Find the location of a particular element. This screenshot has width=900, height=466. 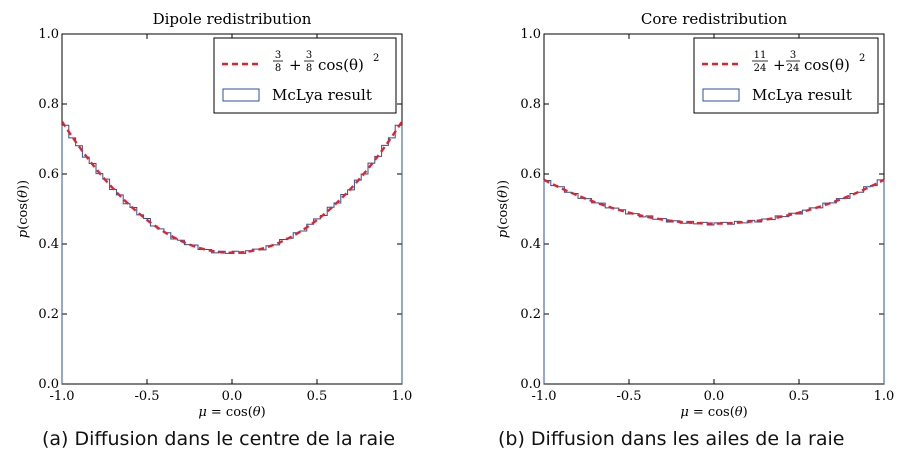

caption-a: (a) Diffusion dans le centre de la raie is located at coordinates (219, 439).